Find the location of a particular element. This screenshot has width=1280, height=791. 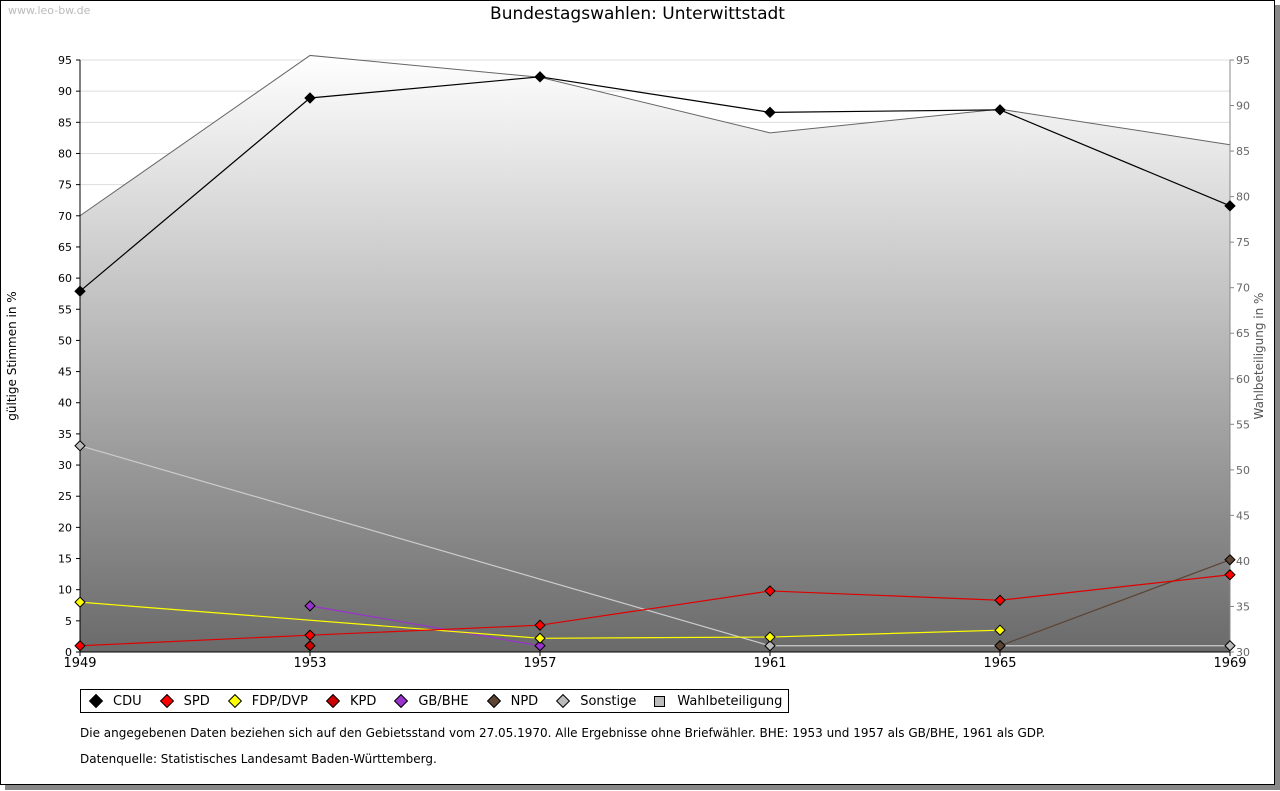

y-tick-label: 5 is located at coordinates (68, 621).